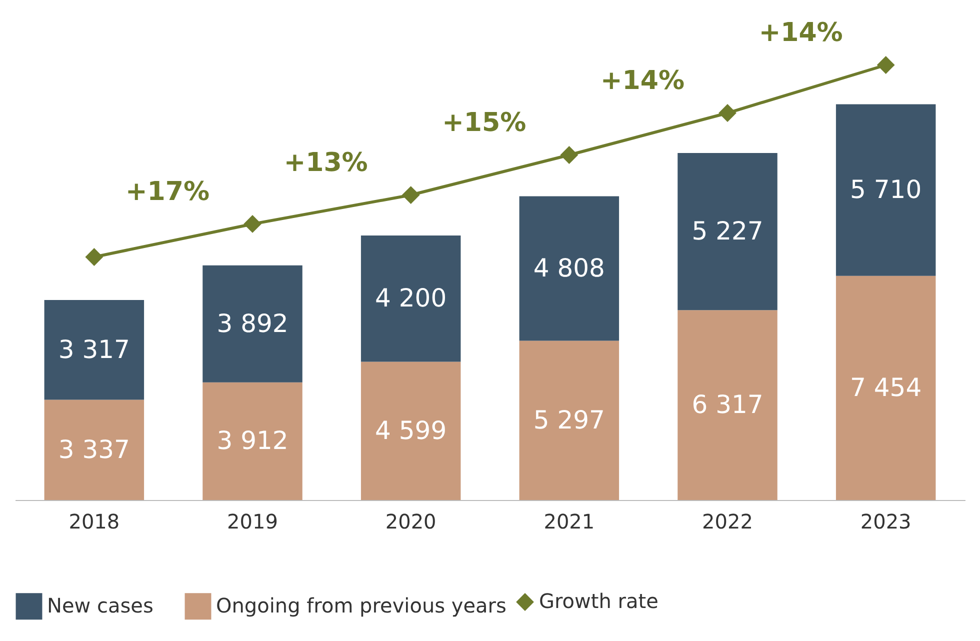 The height and width of the screenshot is (641, 980). I want to click on data-label: 3 912, so click(252, 441).